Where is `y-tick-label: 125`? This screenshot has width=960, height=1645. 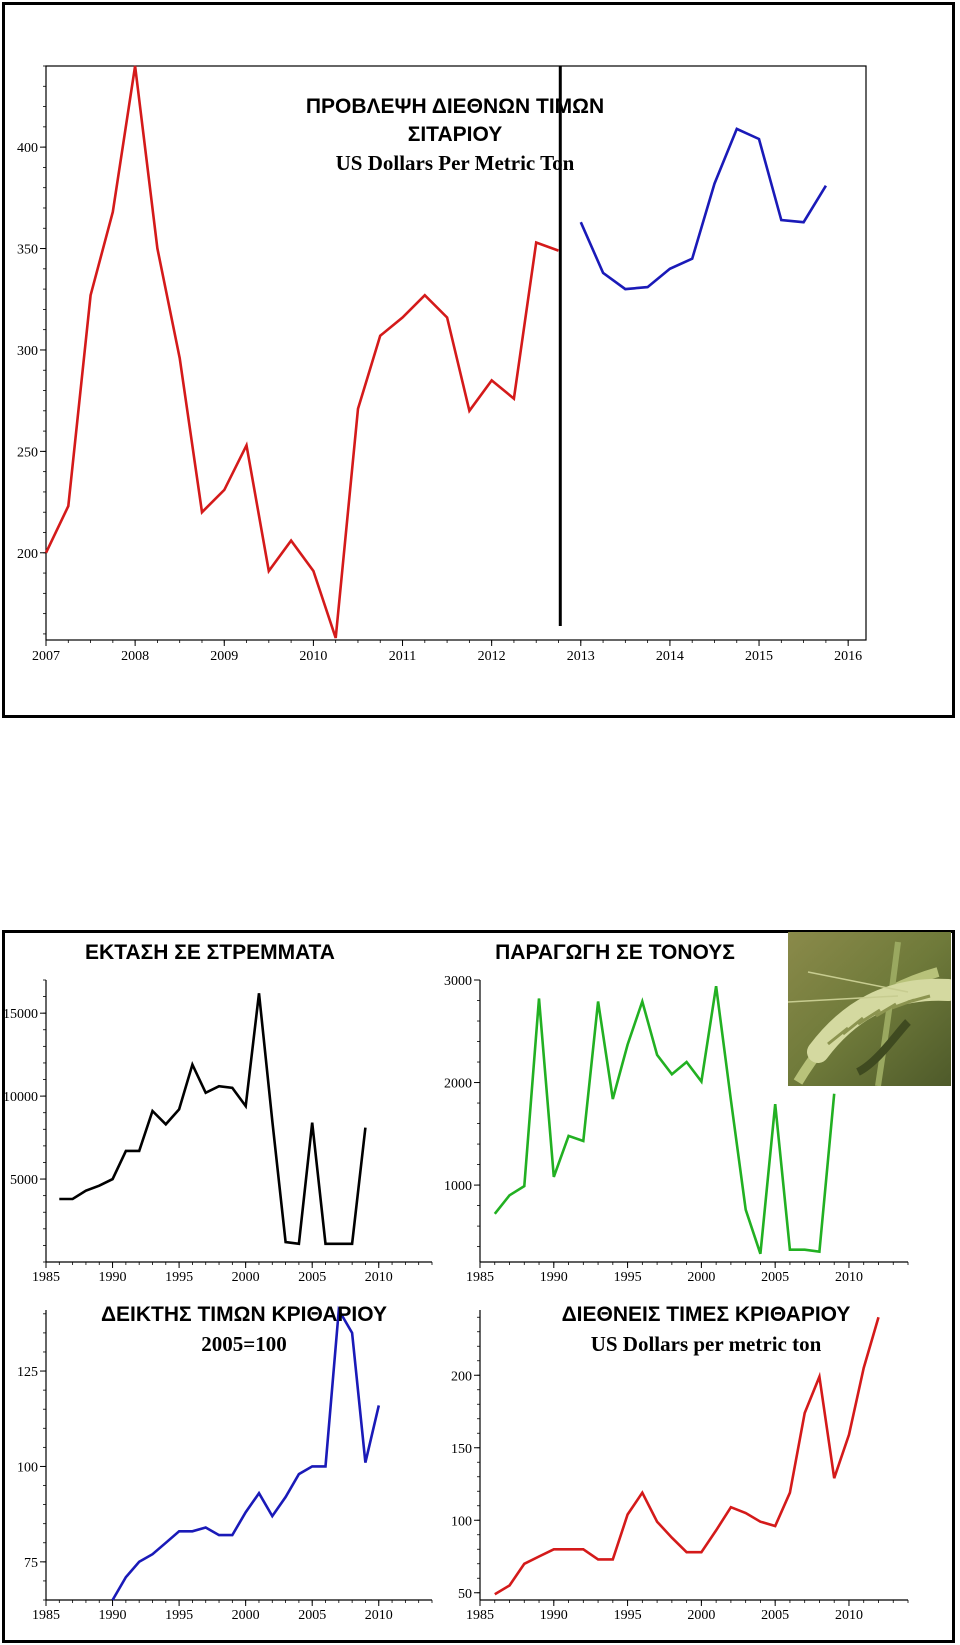
y-tick-label: 125 is located at coordinates (27, 1372).